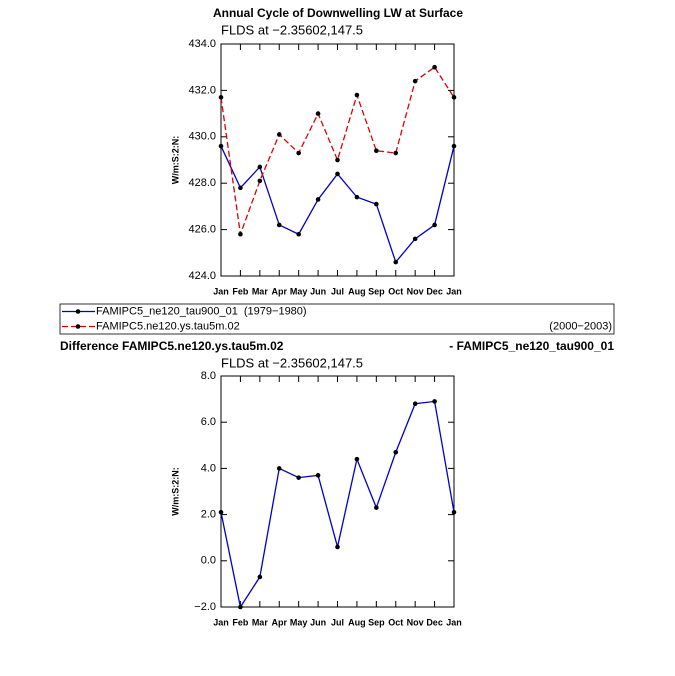  What do you see at coordinates (208, 561) in the screenshot?
I see `y-tick-label: 0.0` at bounding box center [208, 561].